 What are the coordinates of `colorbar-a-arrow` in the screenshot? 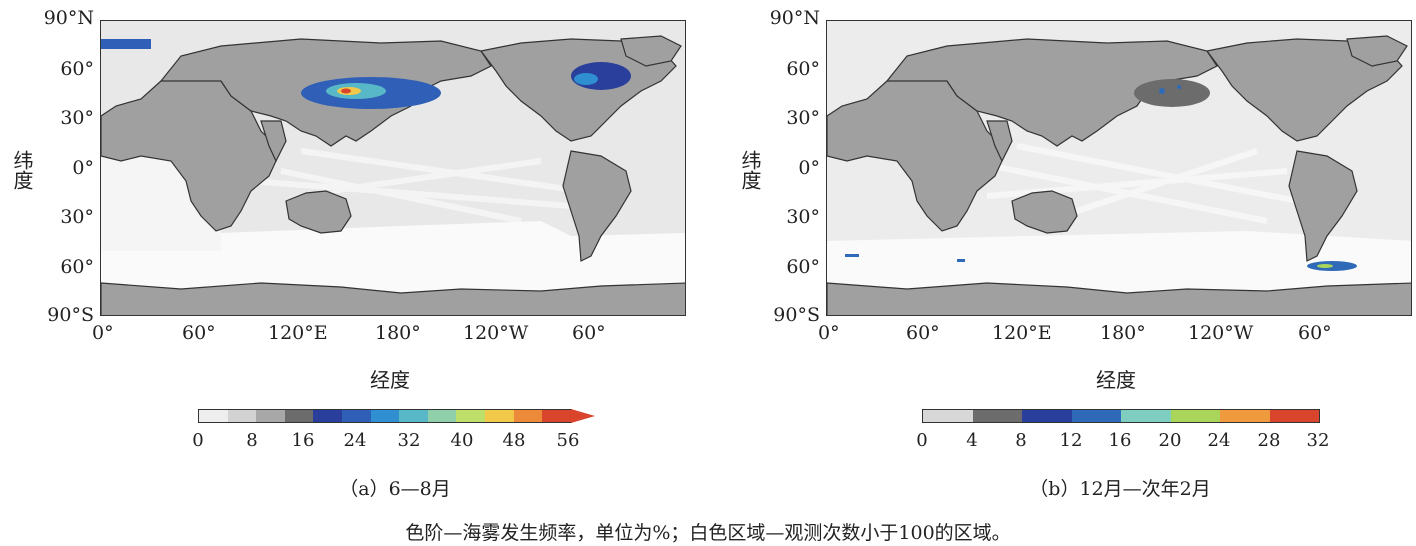 It's located at (583, 416).